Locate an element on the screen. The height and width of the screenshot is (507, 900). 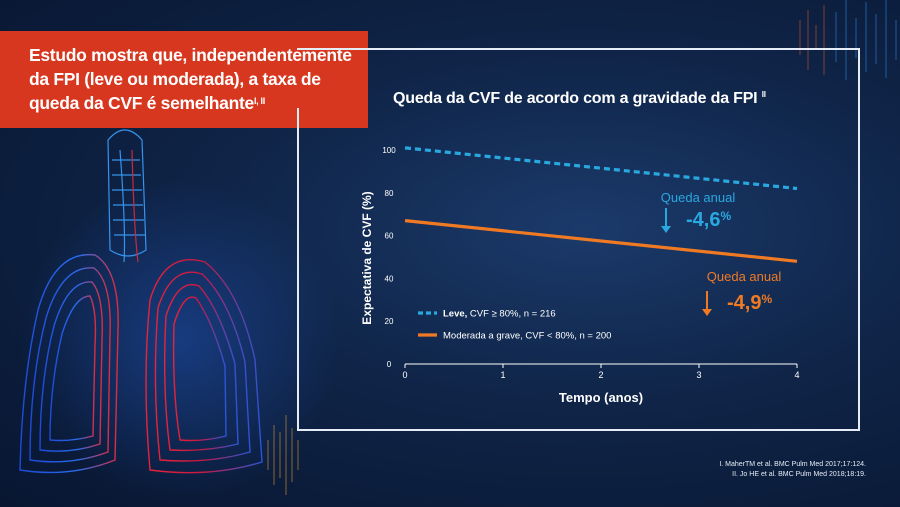
right-lung-shape is located at coordinates (204, 366).